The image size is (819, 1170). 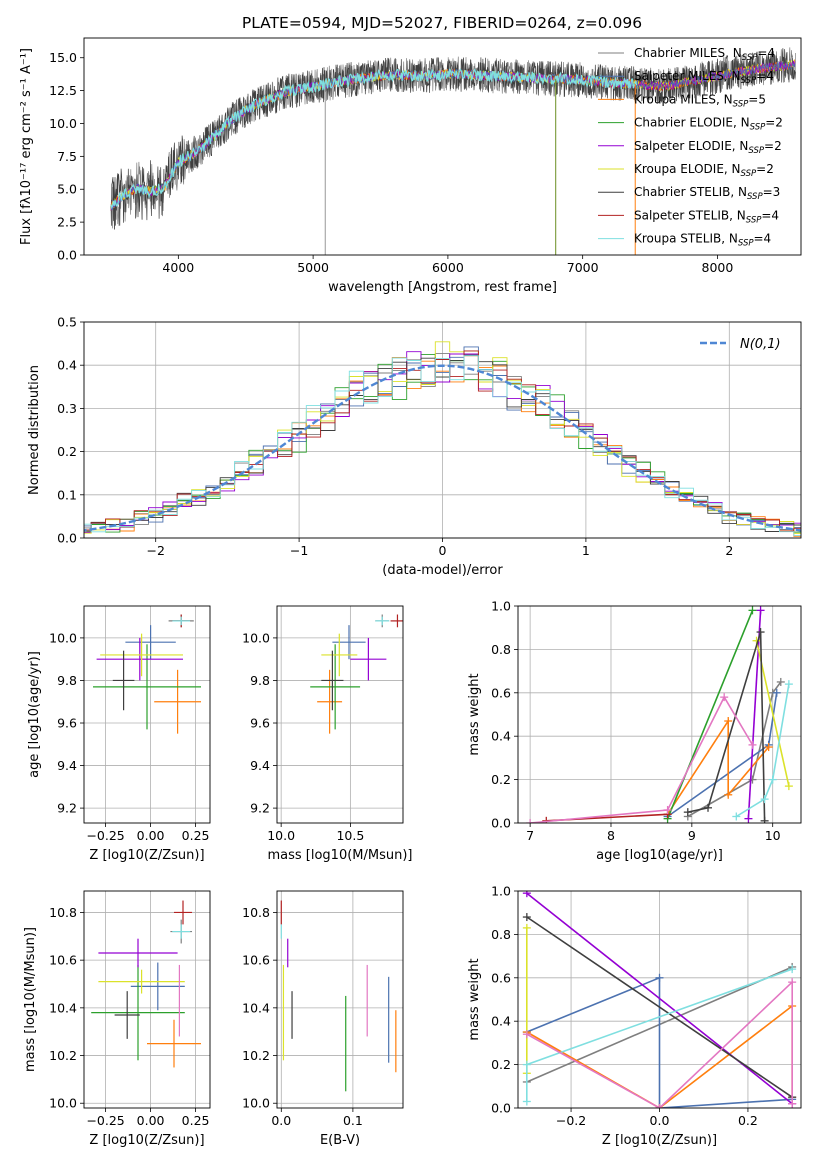 What do you see at coordinates (702, 240) in the screenshot?
I see `legend-label: Kroupa STELIB, NSSP=4` at bounding box center [702, 240].